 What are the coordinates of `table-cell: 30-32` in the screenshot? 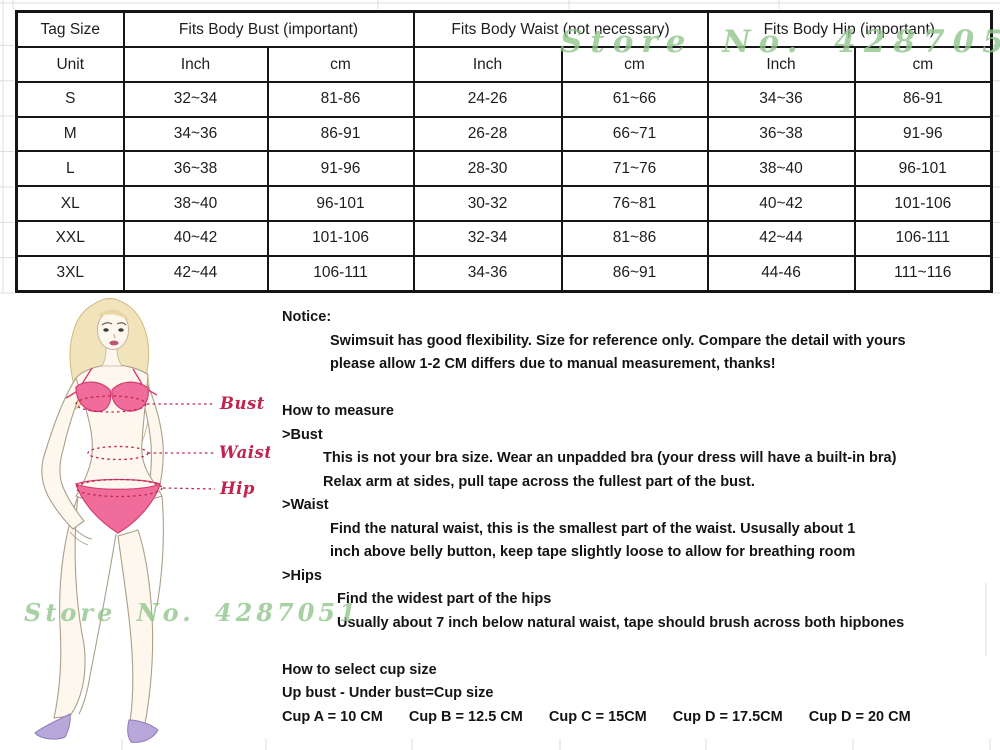 It's located at (487, 204).